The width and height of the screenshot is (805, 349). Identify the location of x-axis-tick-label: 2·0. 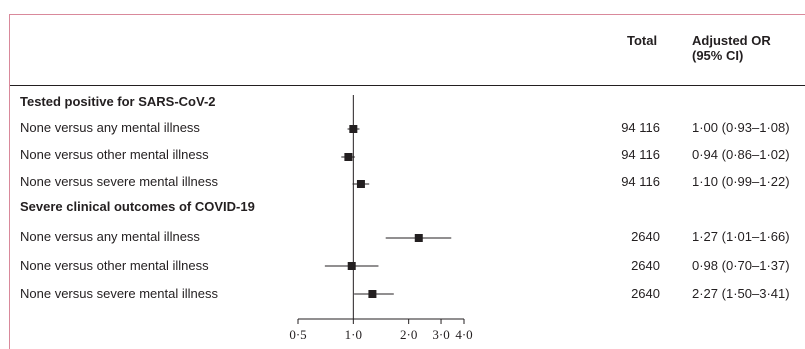
(408, 334).